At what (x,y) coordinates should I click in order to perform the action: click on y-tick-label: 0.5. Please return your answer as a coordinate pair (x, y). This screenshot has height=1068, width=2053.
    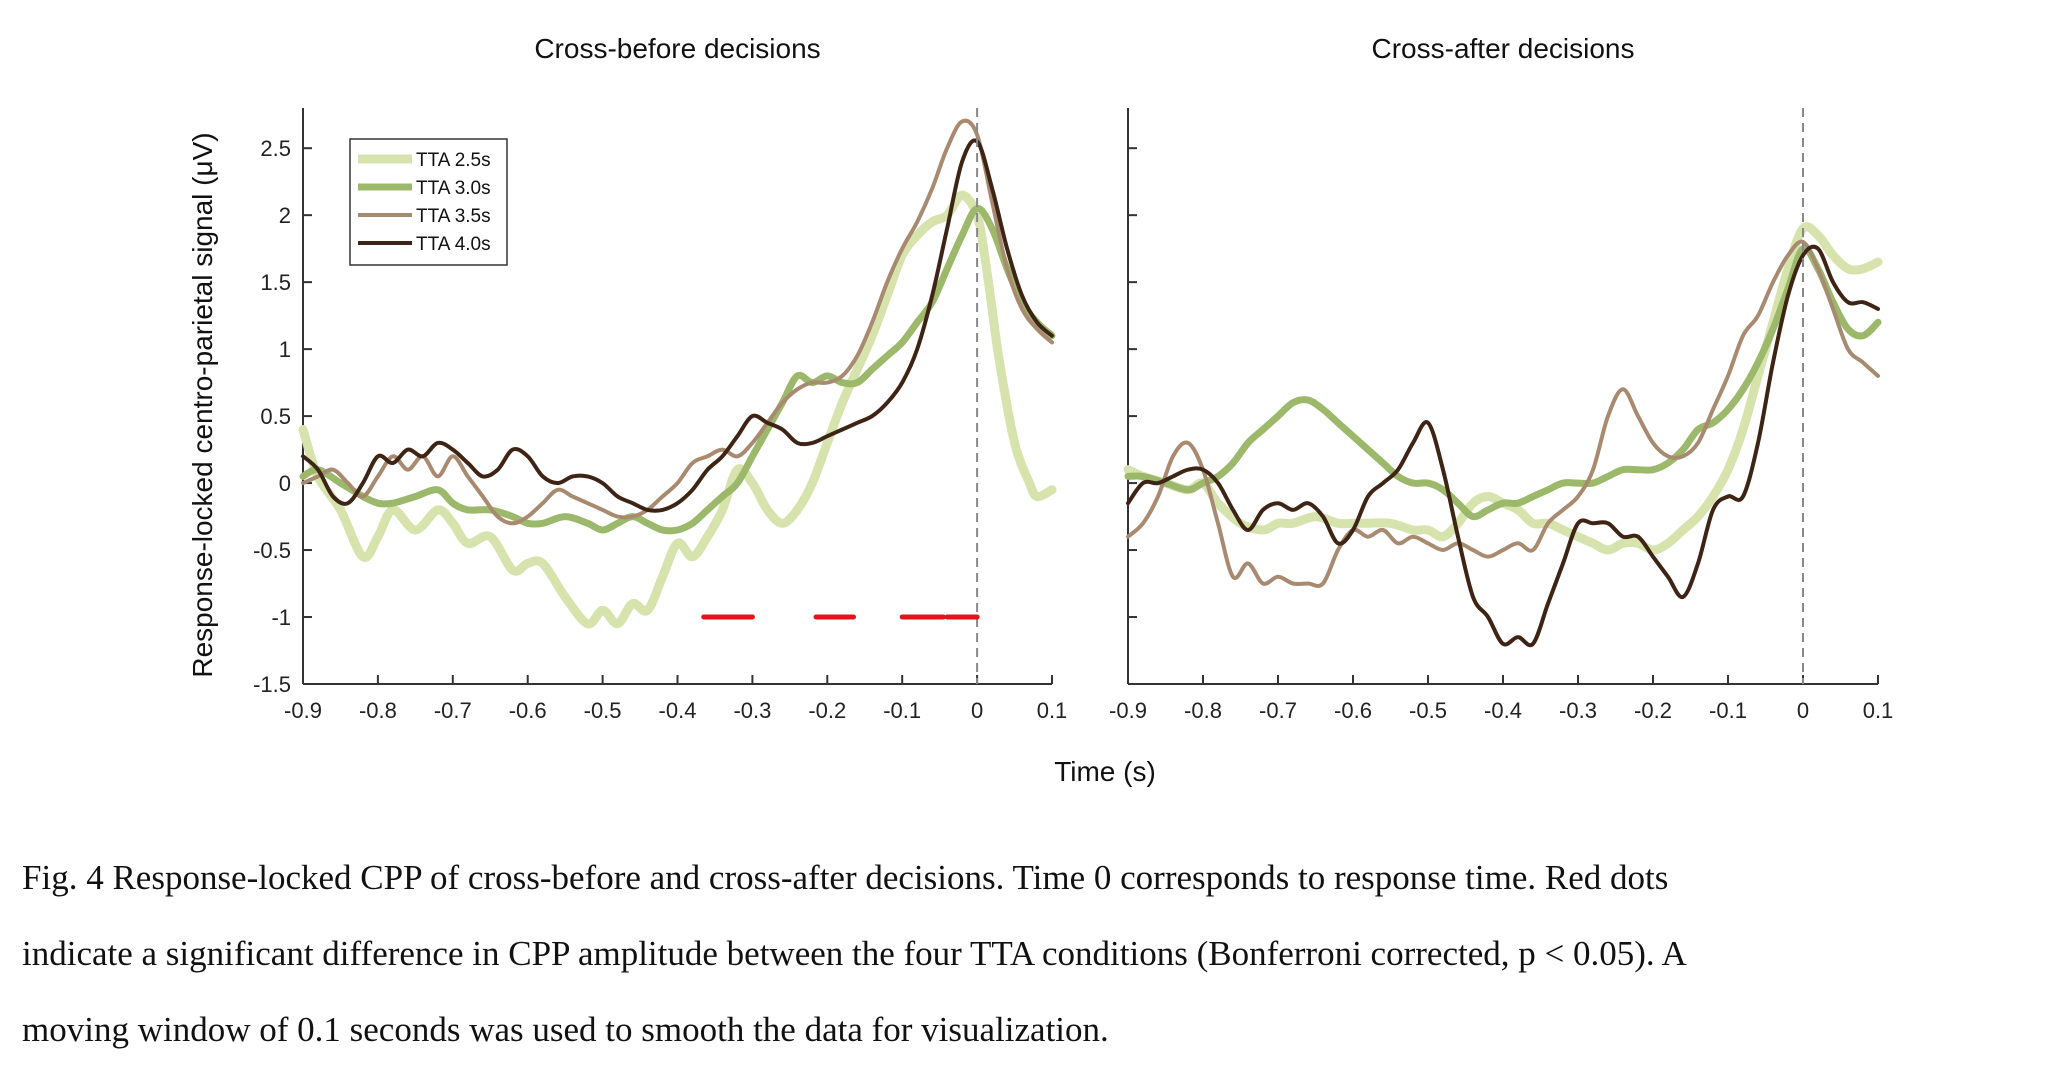
    Looking at the image, I should click on (275, 416).